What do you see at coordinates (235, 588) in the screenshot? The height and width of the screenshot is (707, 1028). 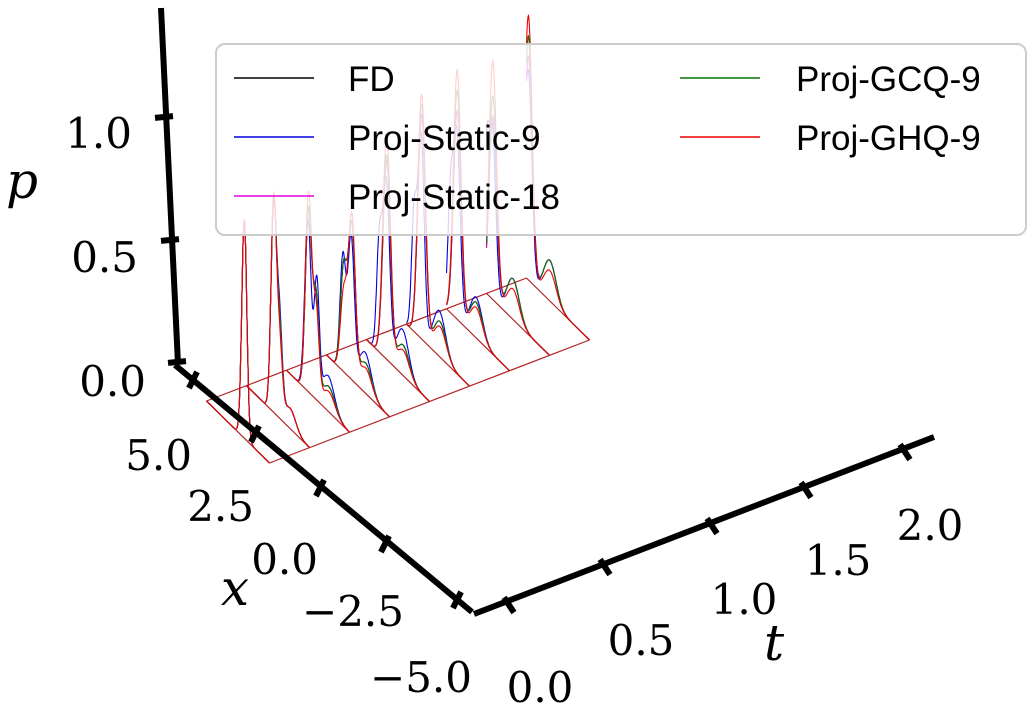 I see `x-axis-label: x` at bounding box center [235, 588].